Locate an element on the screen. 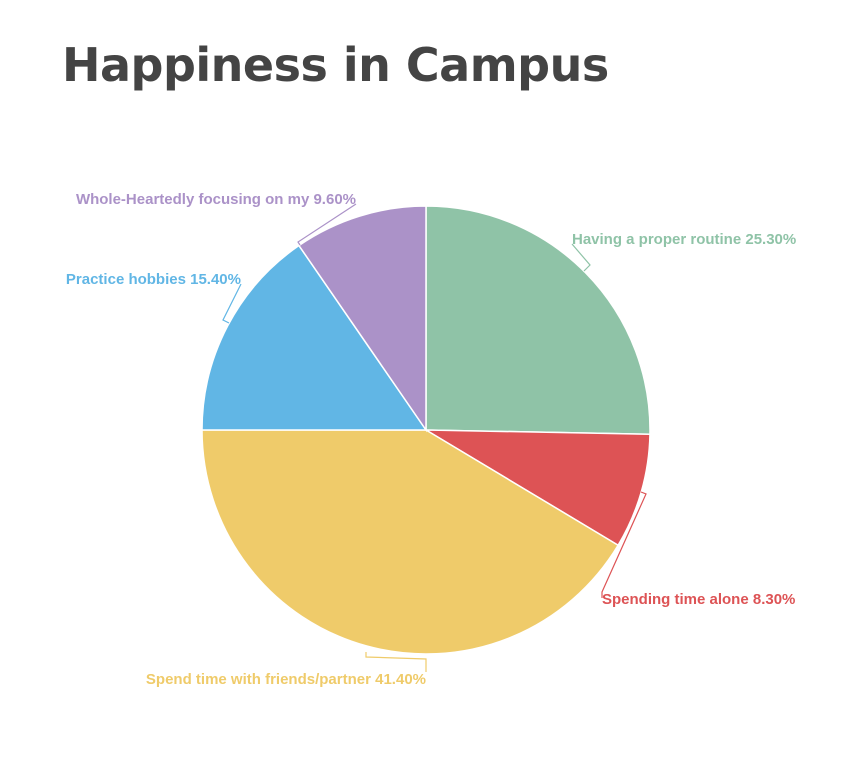 This screenshot has width=860, height=766. pie-slice-spend-time-with-friends-partner is located at coordinates (410, 542).